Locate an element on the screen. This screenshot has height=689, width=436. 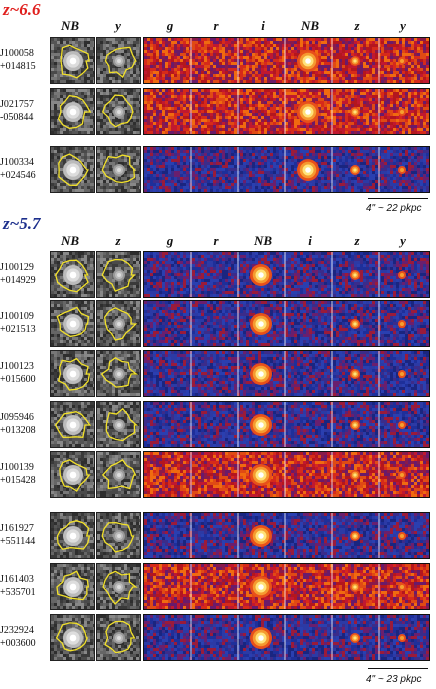
object-id-label: J095946 +013208 is located at coordinates (25, 424).